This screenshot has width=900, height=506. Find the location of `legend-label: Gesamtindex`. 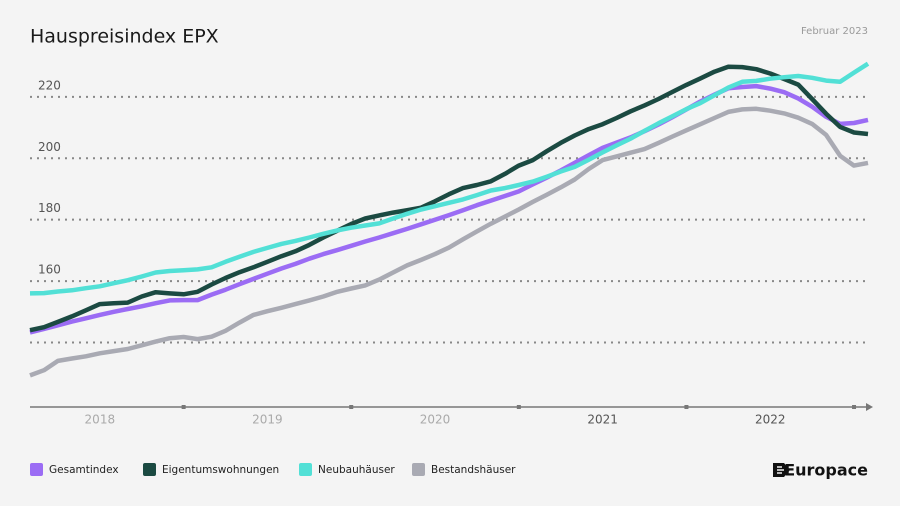

legend-label: Gesamtindex is located at coordinates (84, 470).